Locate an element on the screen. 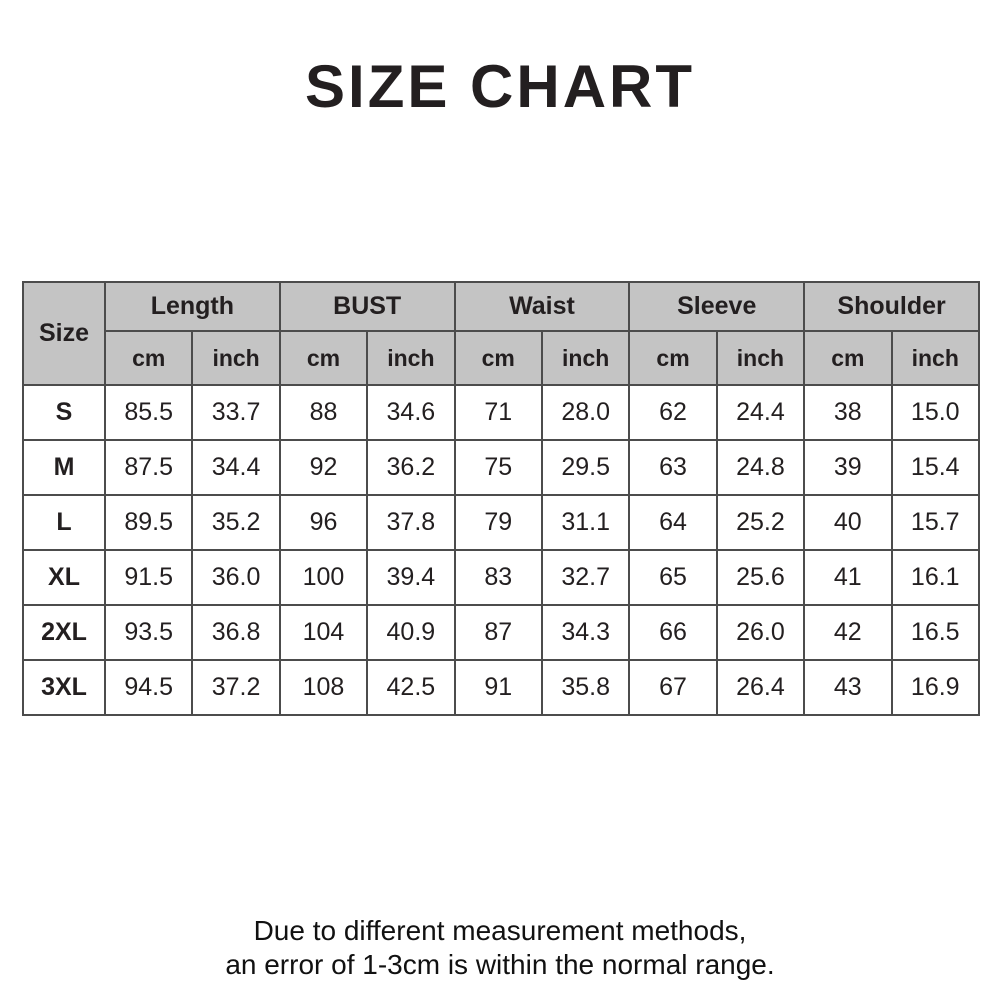 This screenshot has height=1000, width=1000. value-cell: 79 is located at coordinates (498, 522).